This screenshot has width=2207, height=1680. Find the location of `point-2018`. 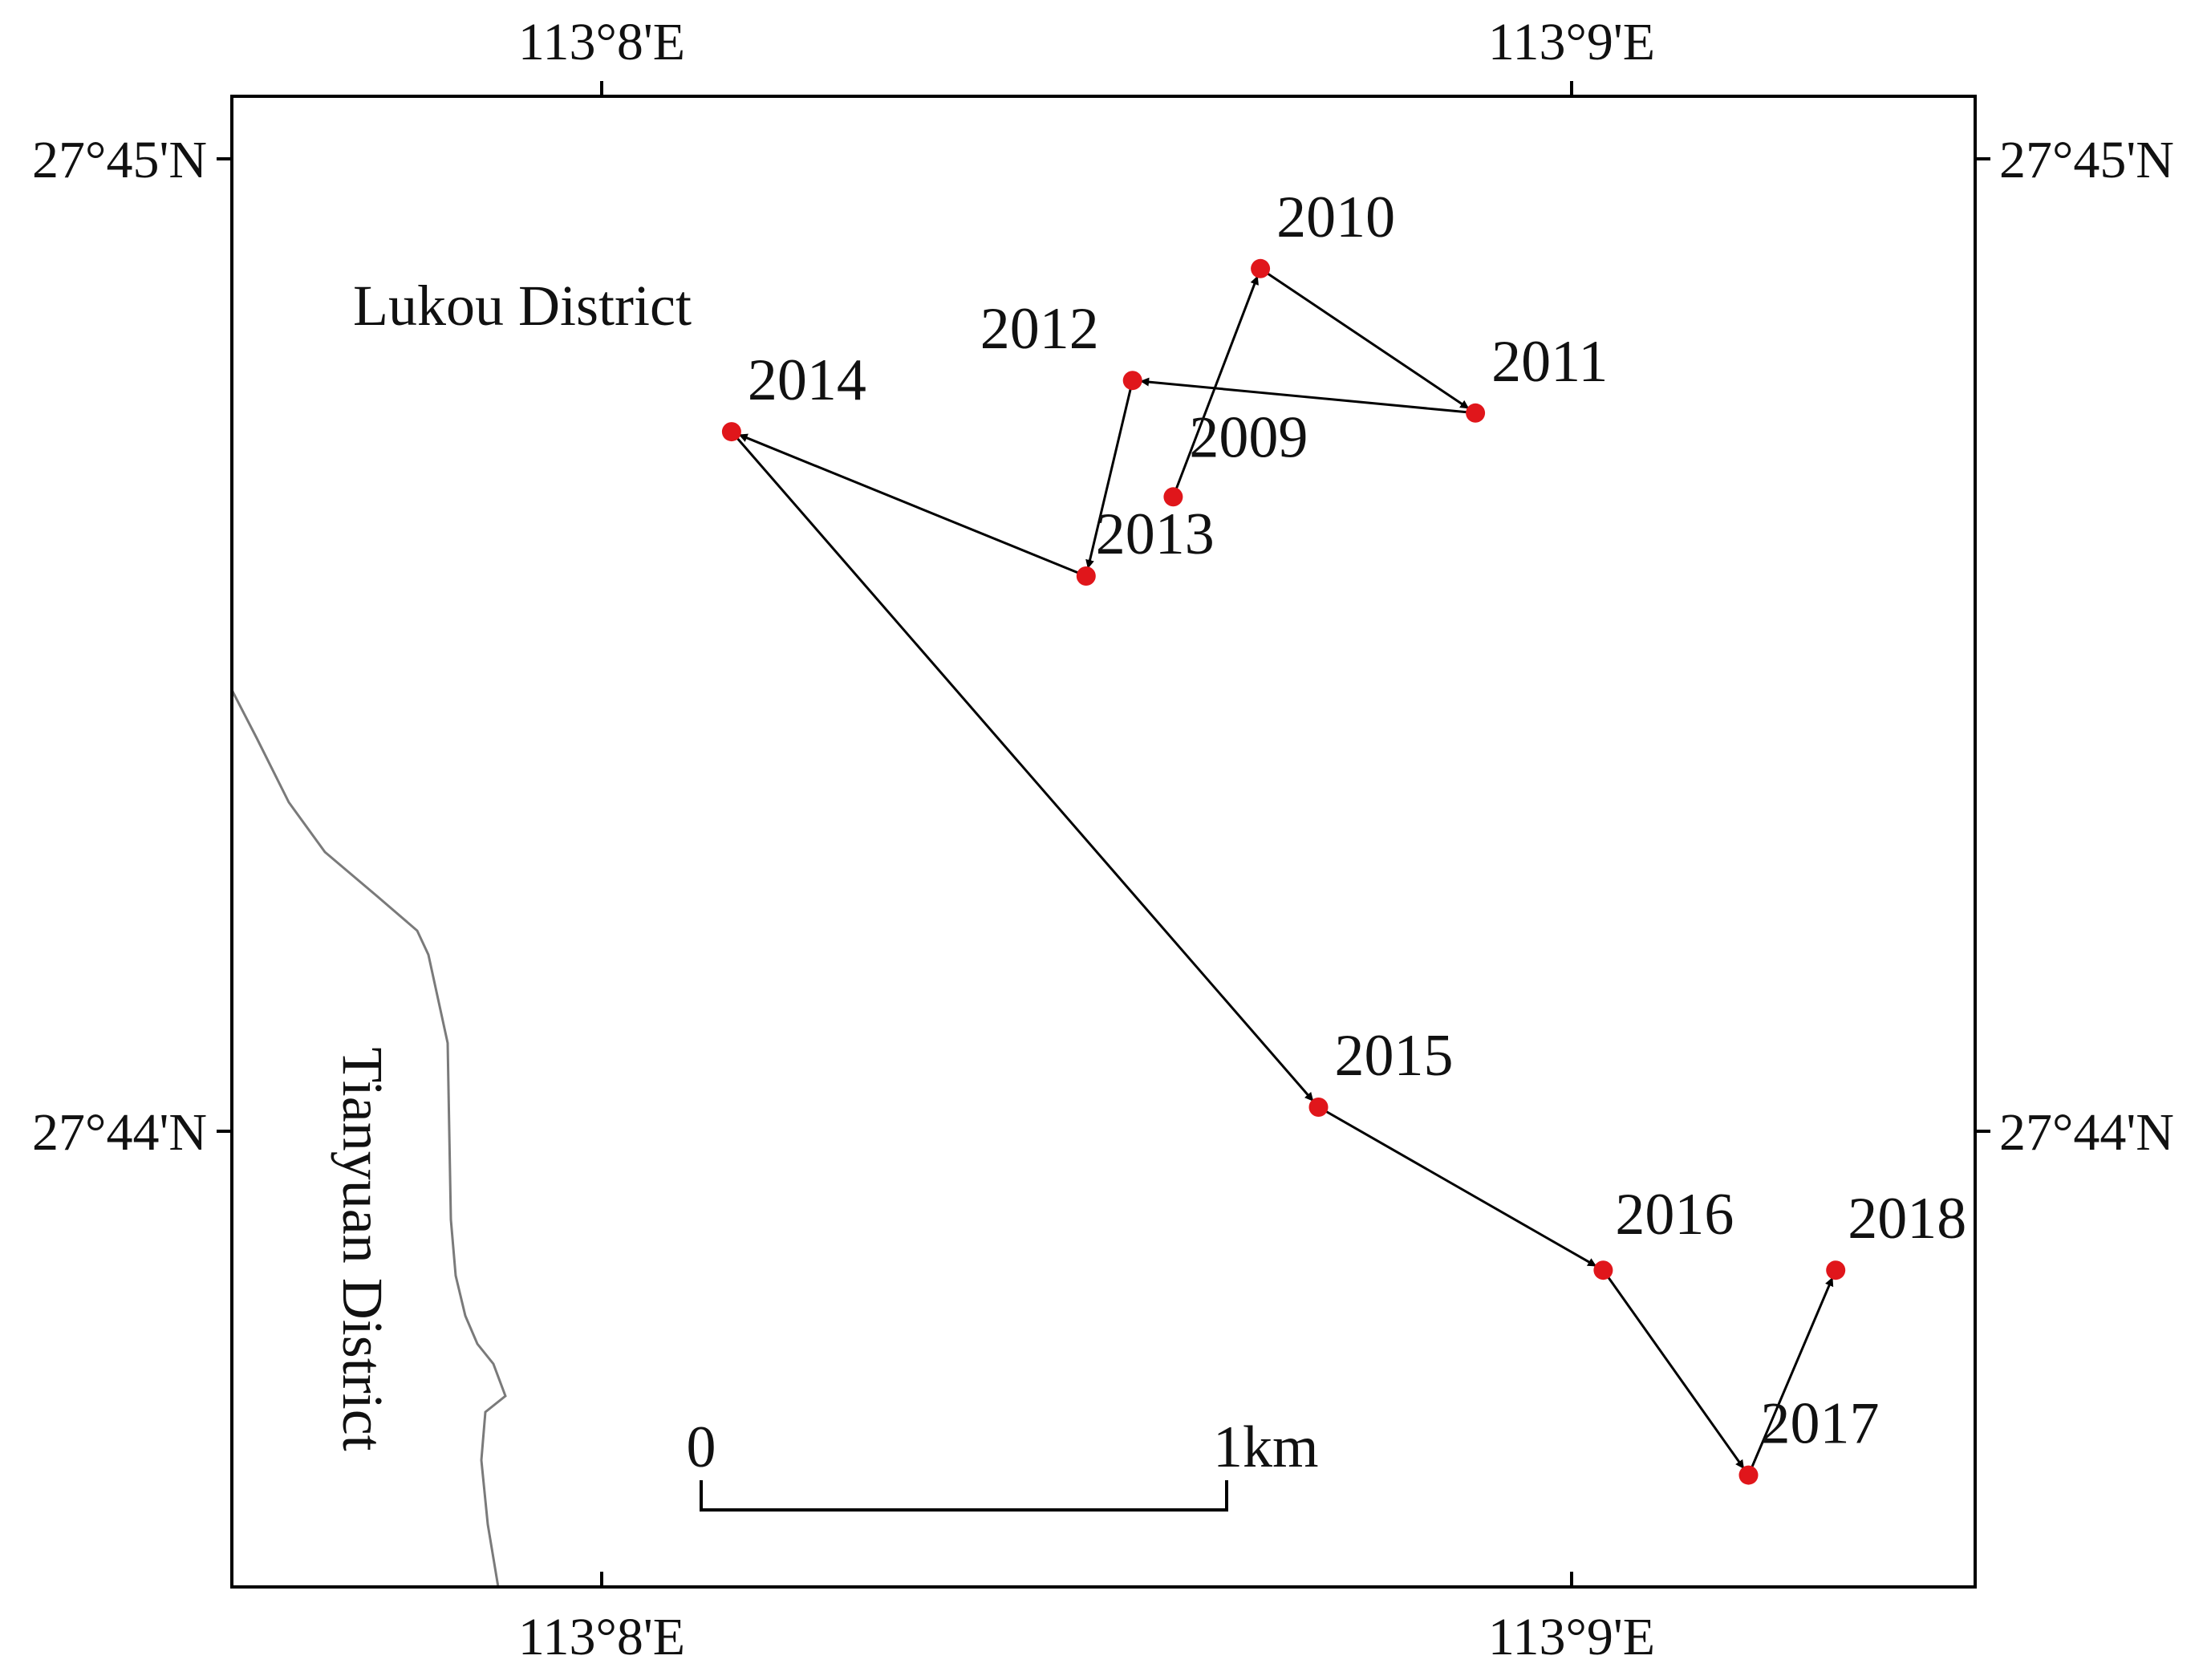

point-2018 is located at coordinates (1836, 1270).